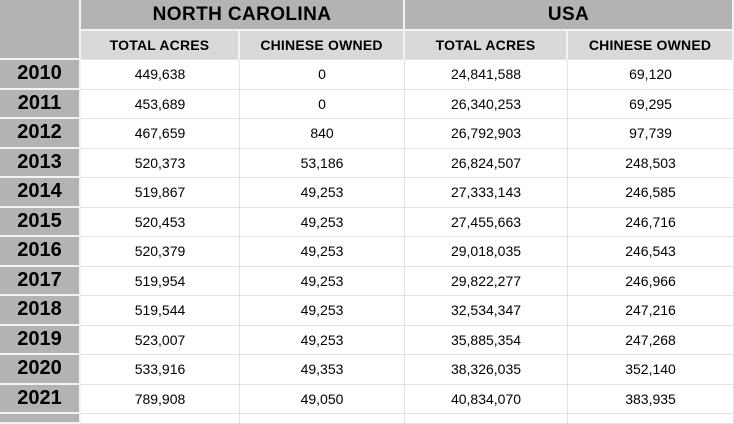 This screenshot has width=734, height=424. I want to click on table-row: 2010 449,638 0 24,841,588 69,120, so click(367, 75).